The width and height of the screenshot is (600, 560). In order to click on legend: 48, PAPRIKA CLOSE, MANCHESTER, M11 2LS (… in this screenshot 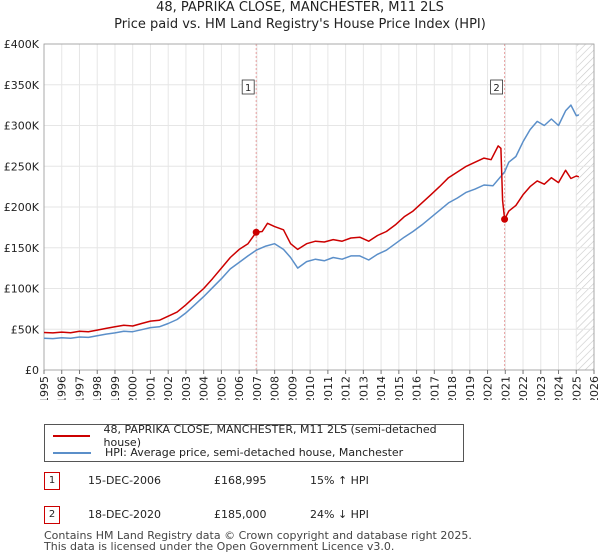, I will do `click(254, 442)`.